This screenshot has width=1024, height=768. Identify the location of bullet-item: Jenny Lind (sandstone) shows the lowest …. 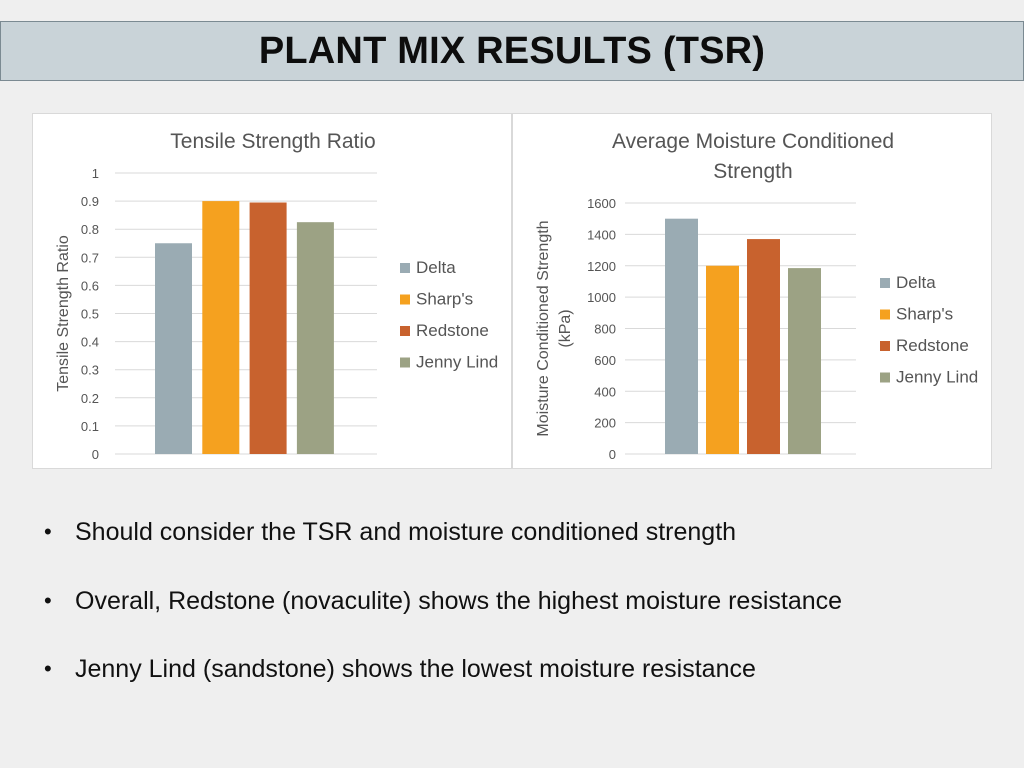
(443, 683).